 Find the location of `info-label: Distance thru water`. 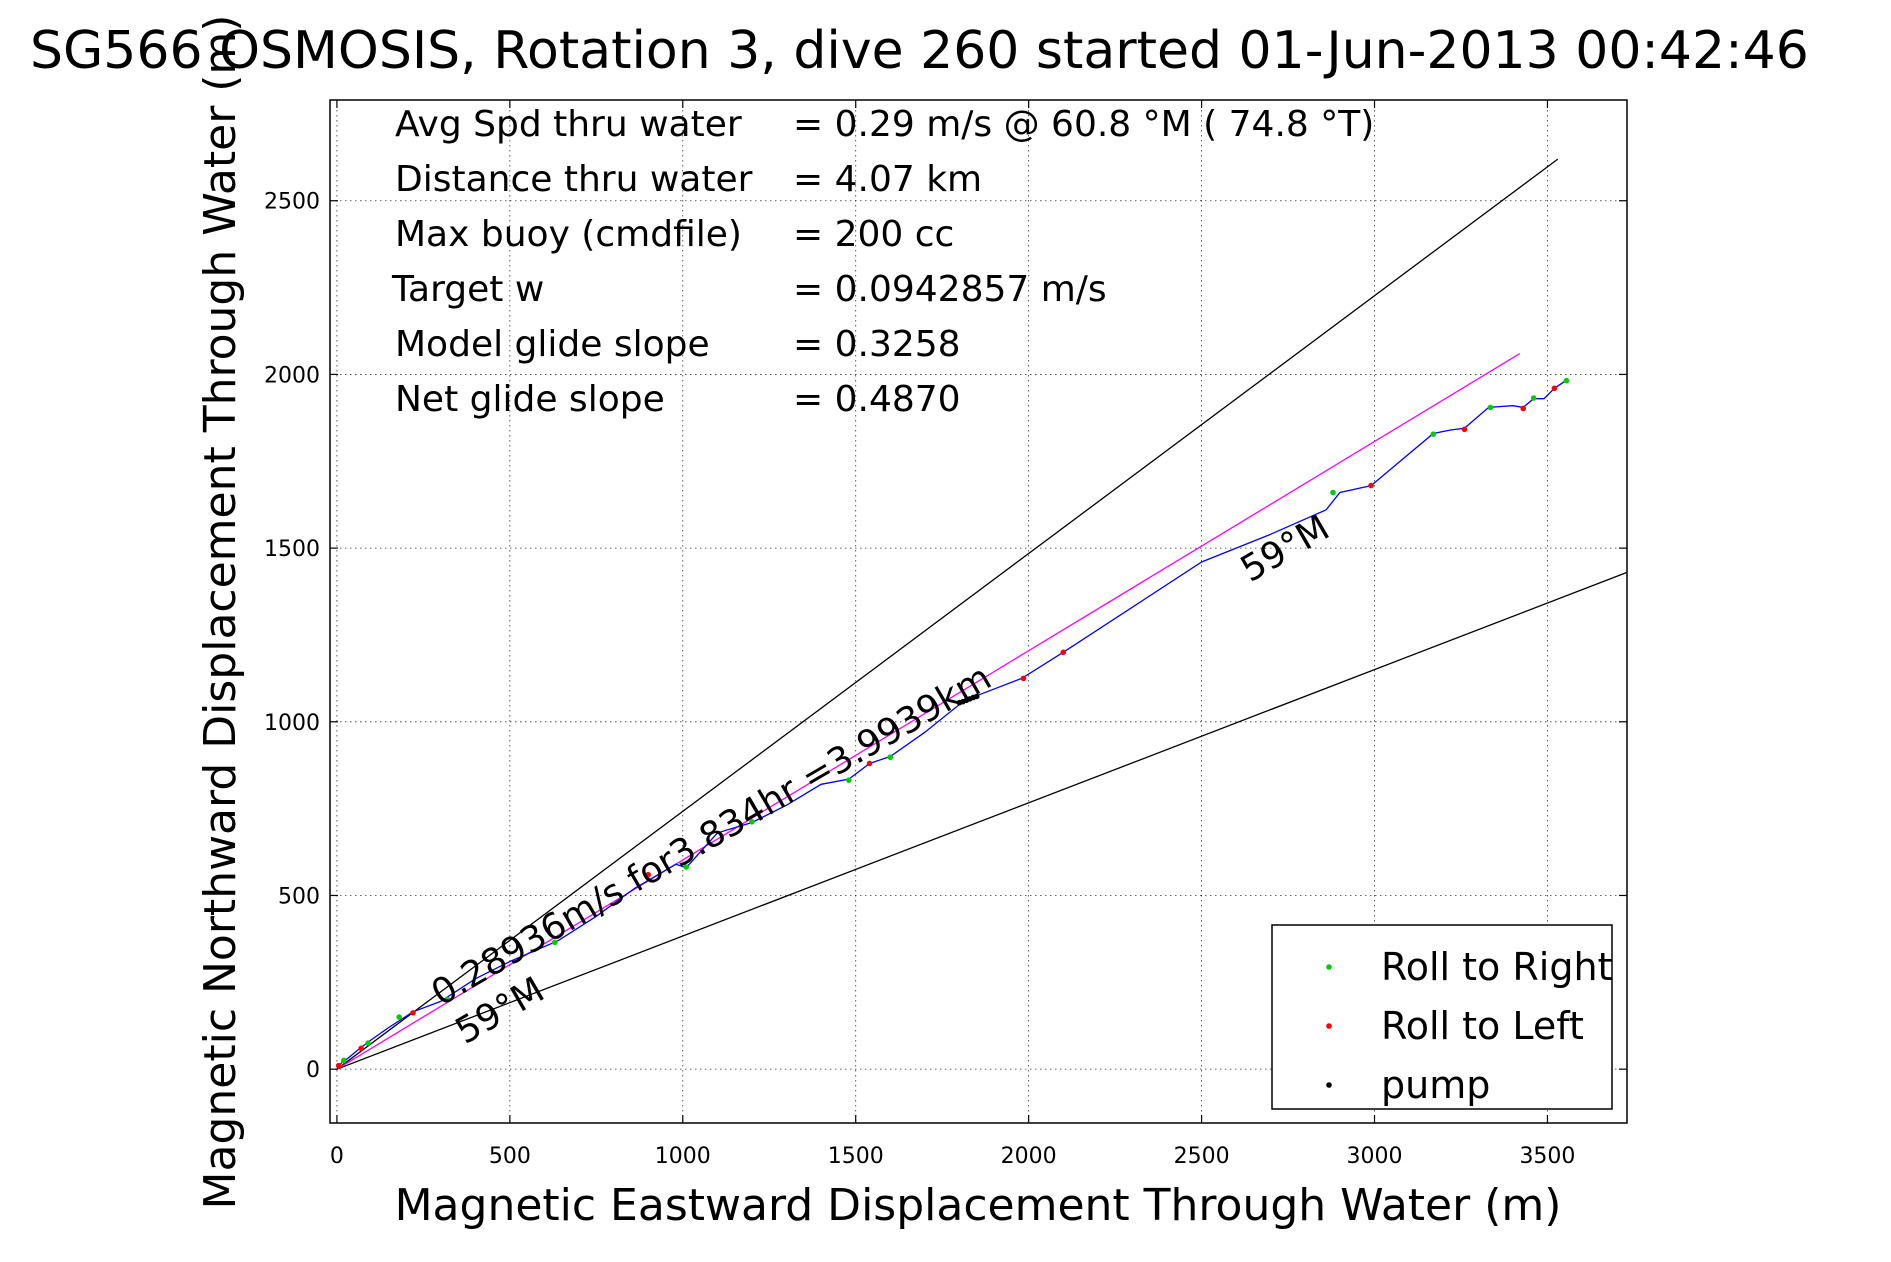

info-label: Distance thru water is located at coordinates (574, 179).